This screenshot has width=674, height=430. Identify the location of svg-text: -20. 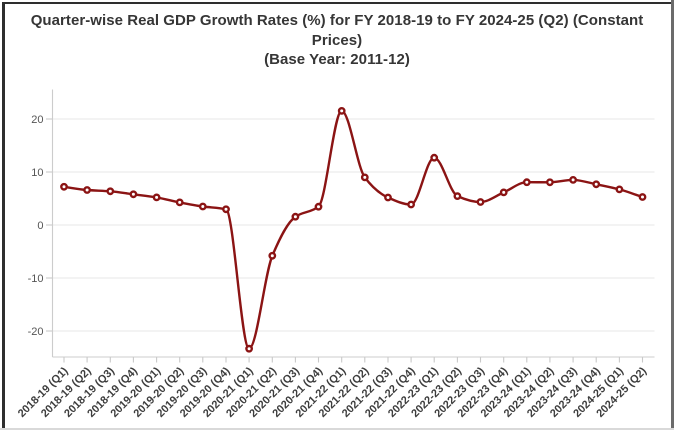
(36, 332).